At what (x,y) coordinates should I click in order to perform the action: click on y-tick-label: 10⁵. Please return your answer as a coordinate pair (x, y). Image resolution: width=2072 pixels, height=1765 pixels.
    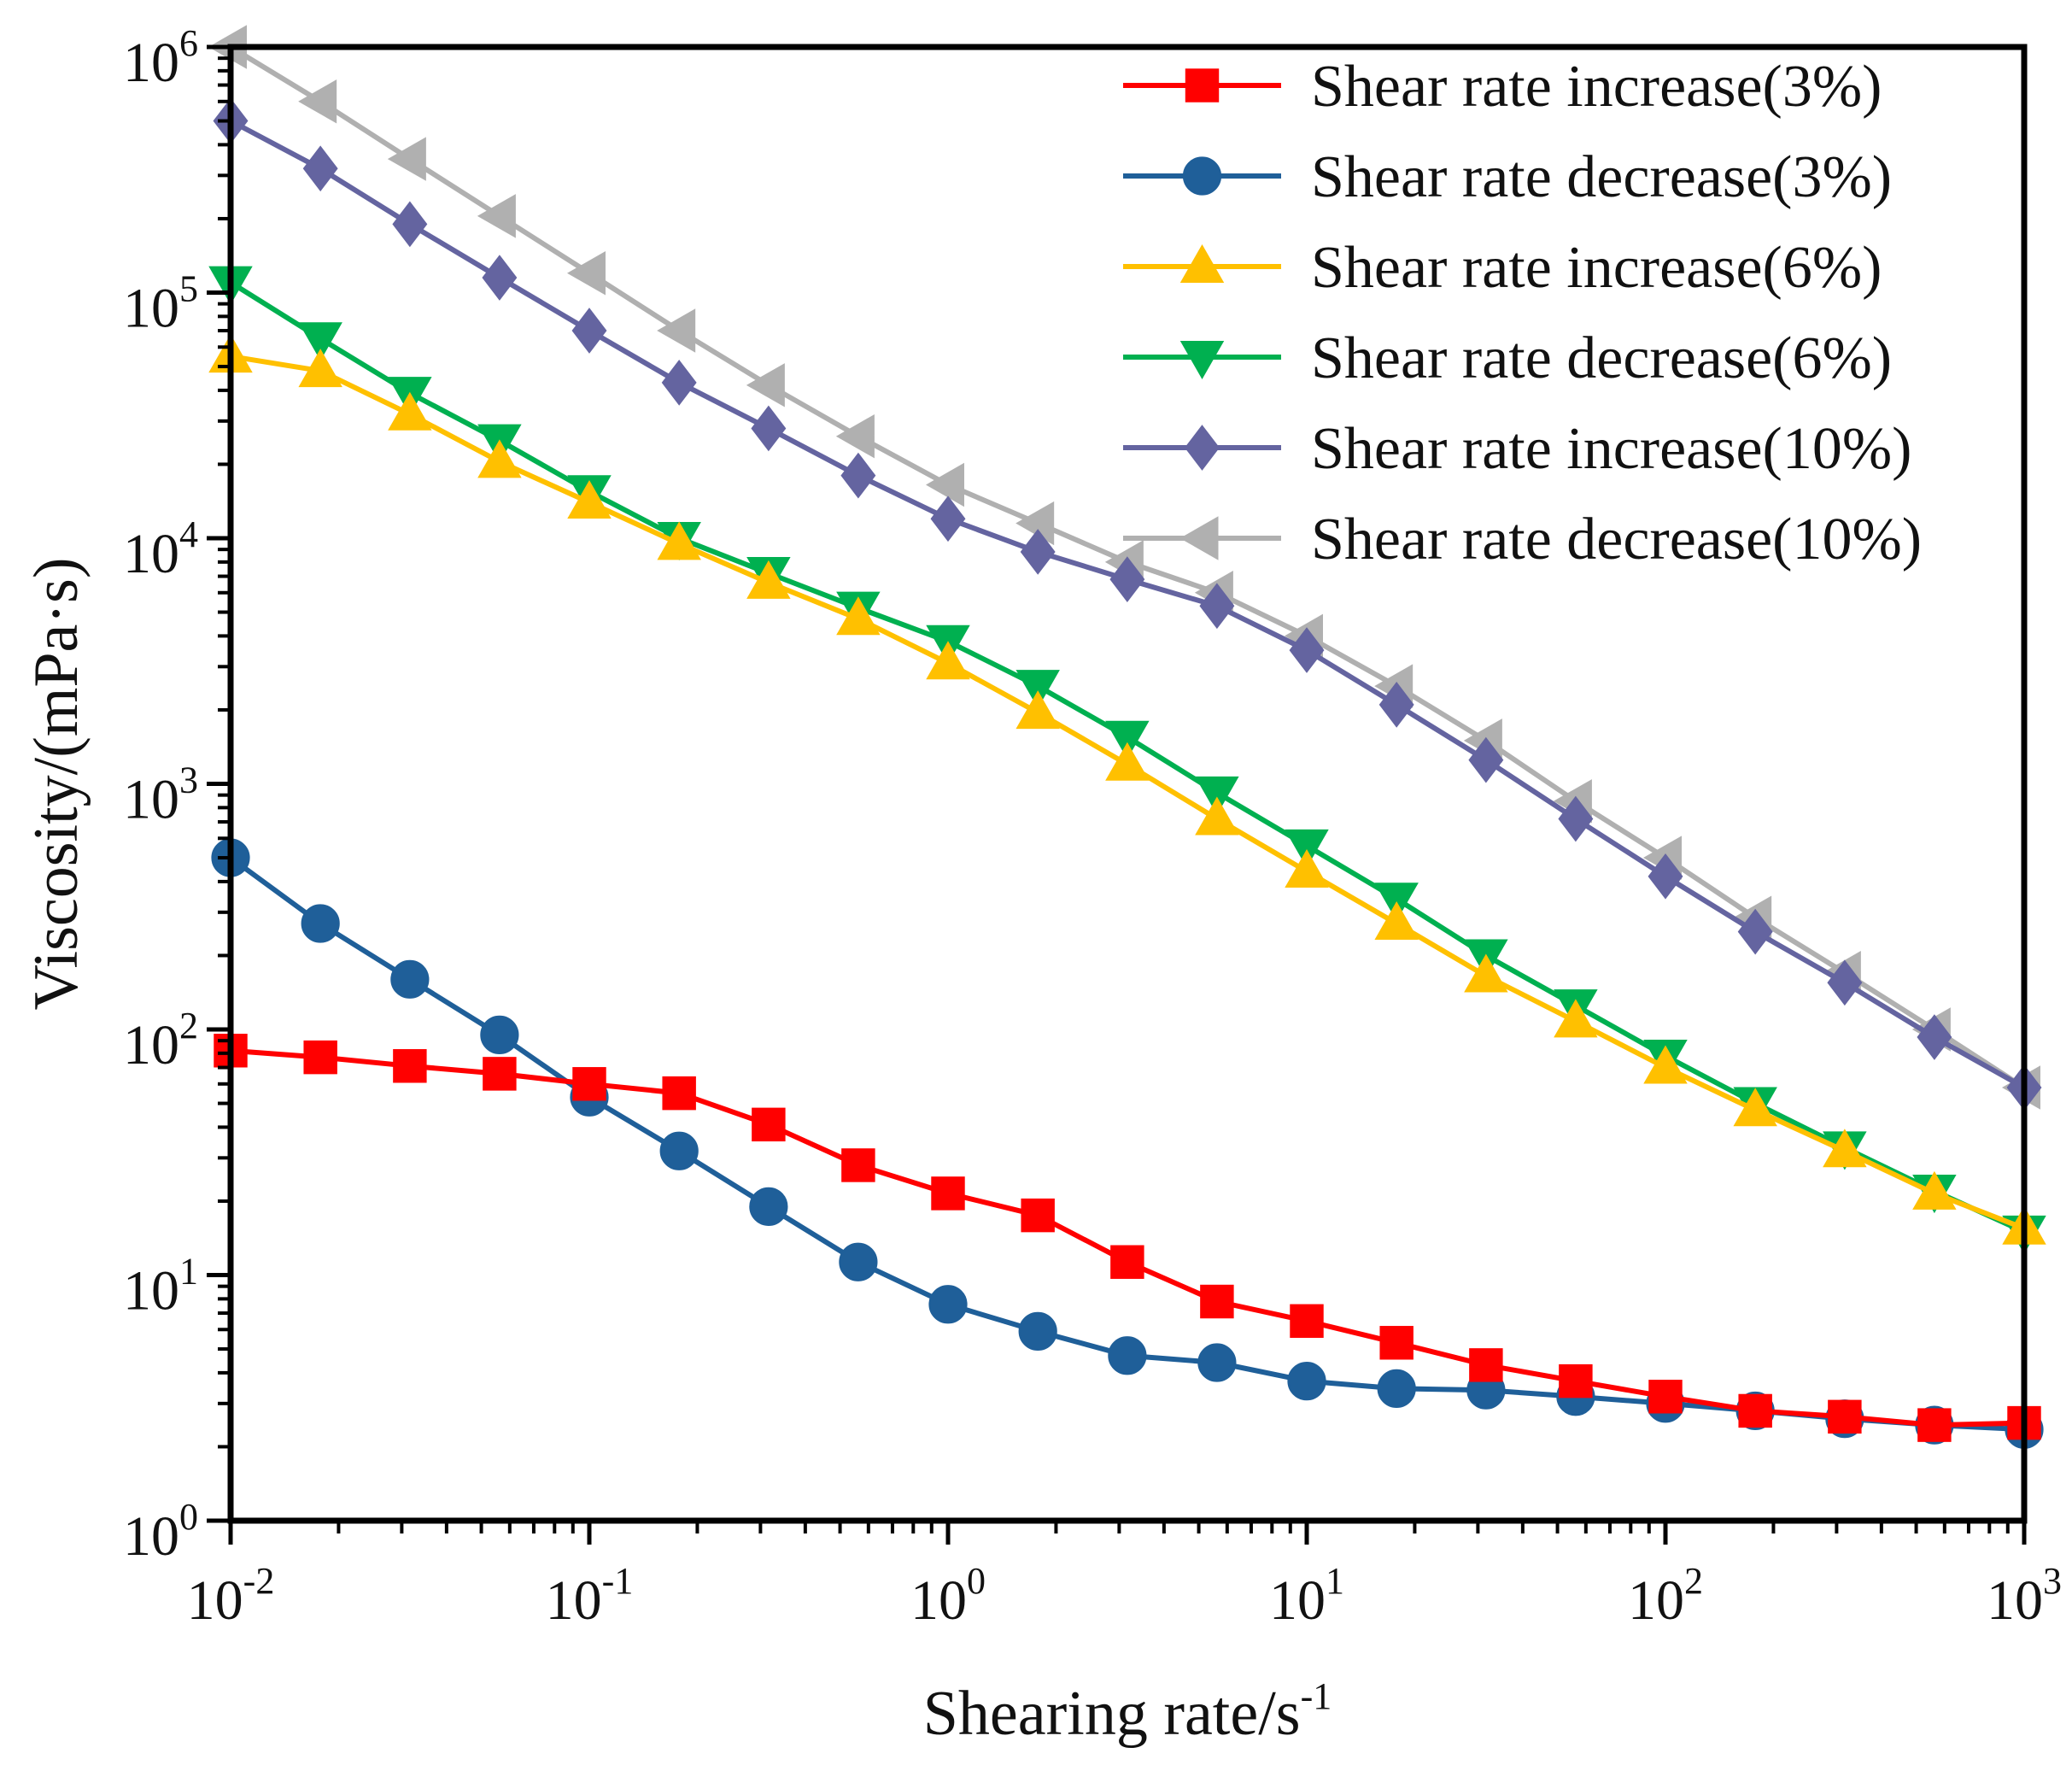
    Looking at the image, I should click on (160, 304).